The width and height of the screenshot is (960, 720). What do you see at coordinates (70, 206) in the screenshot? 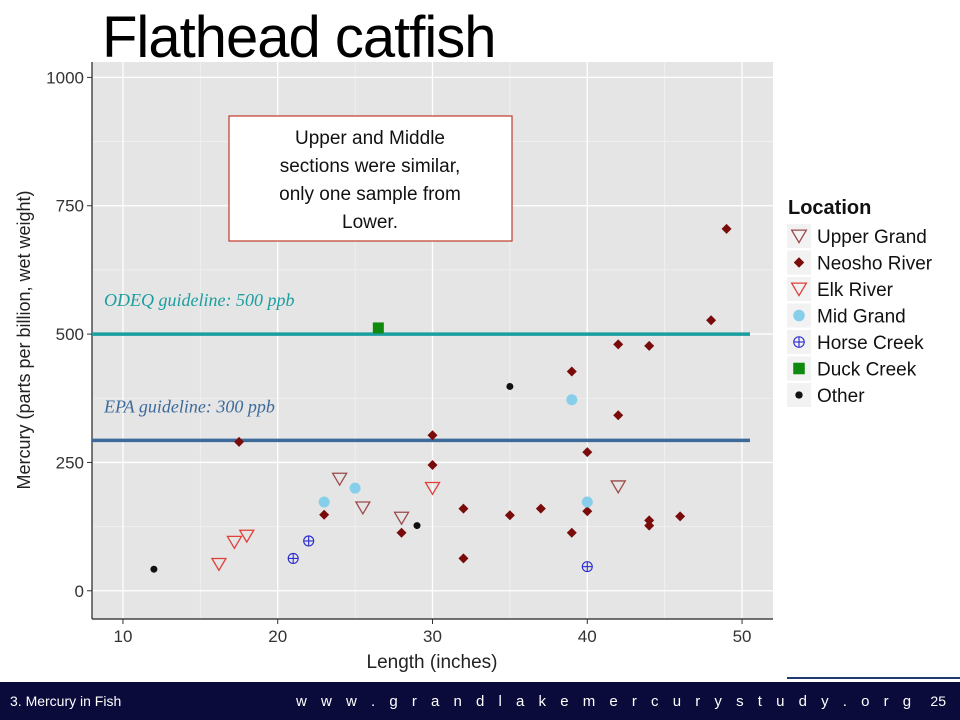
I see `y-tick-label: 750` at bounding box center [70, 206].